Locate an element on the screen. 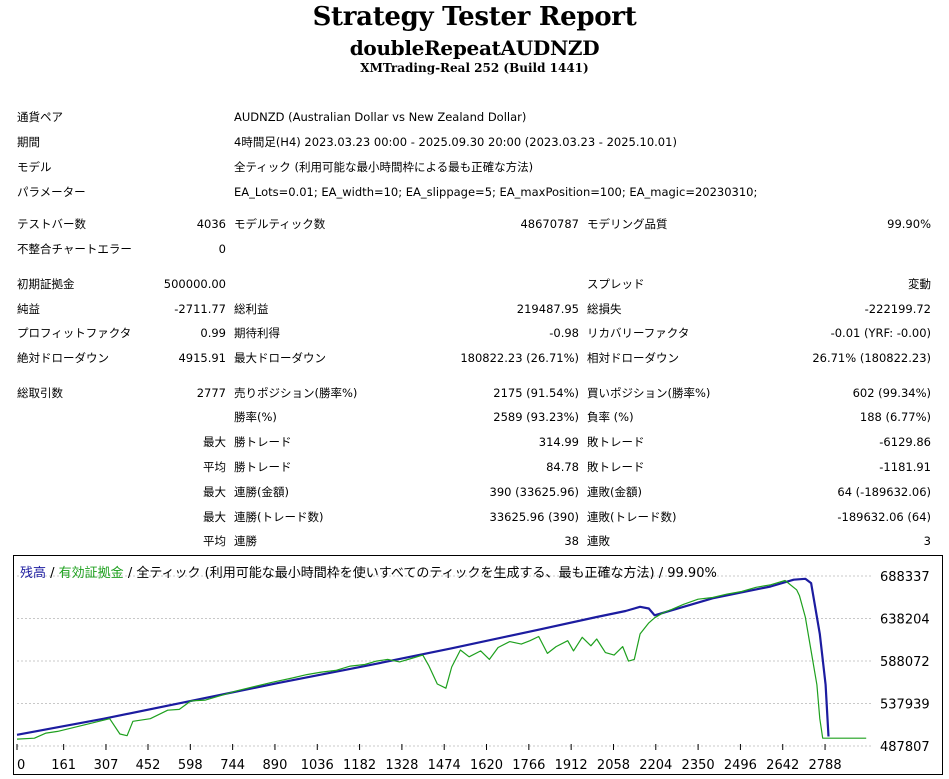 The height and width of the screenshot is (779, 949). abs-drawdown-label: 絶対ドローダウン is located at coordinates (63, 358).